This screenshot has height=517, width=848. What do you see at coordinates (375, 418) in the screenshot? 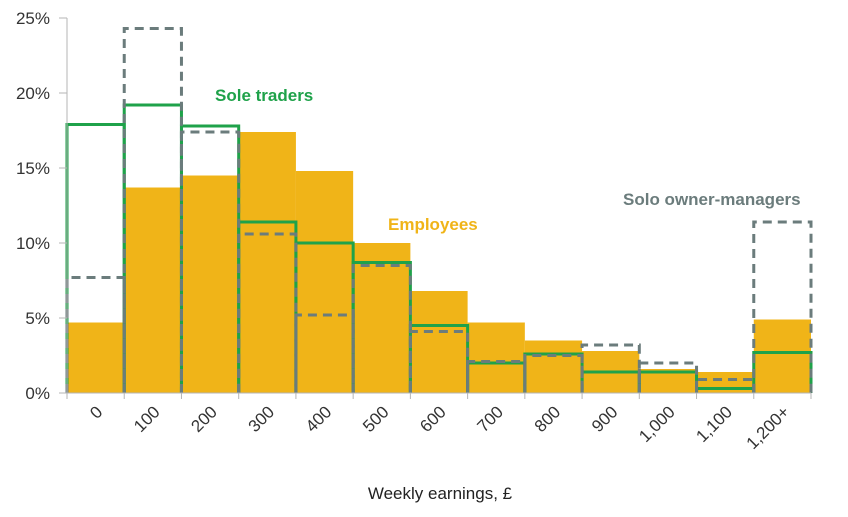
I see `x-tick-label: 500` at bounding box center [375, 418].